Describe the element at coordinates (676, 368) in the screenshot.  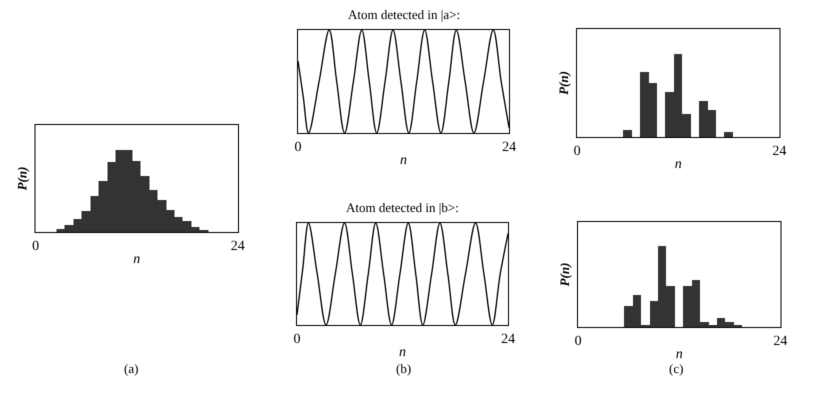
I see `text: (c)` at that location.